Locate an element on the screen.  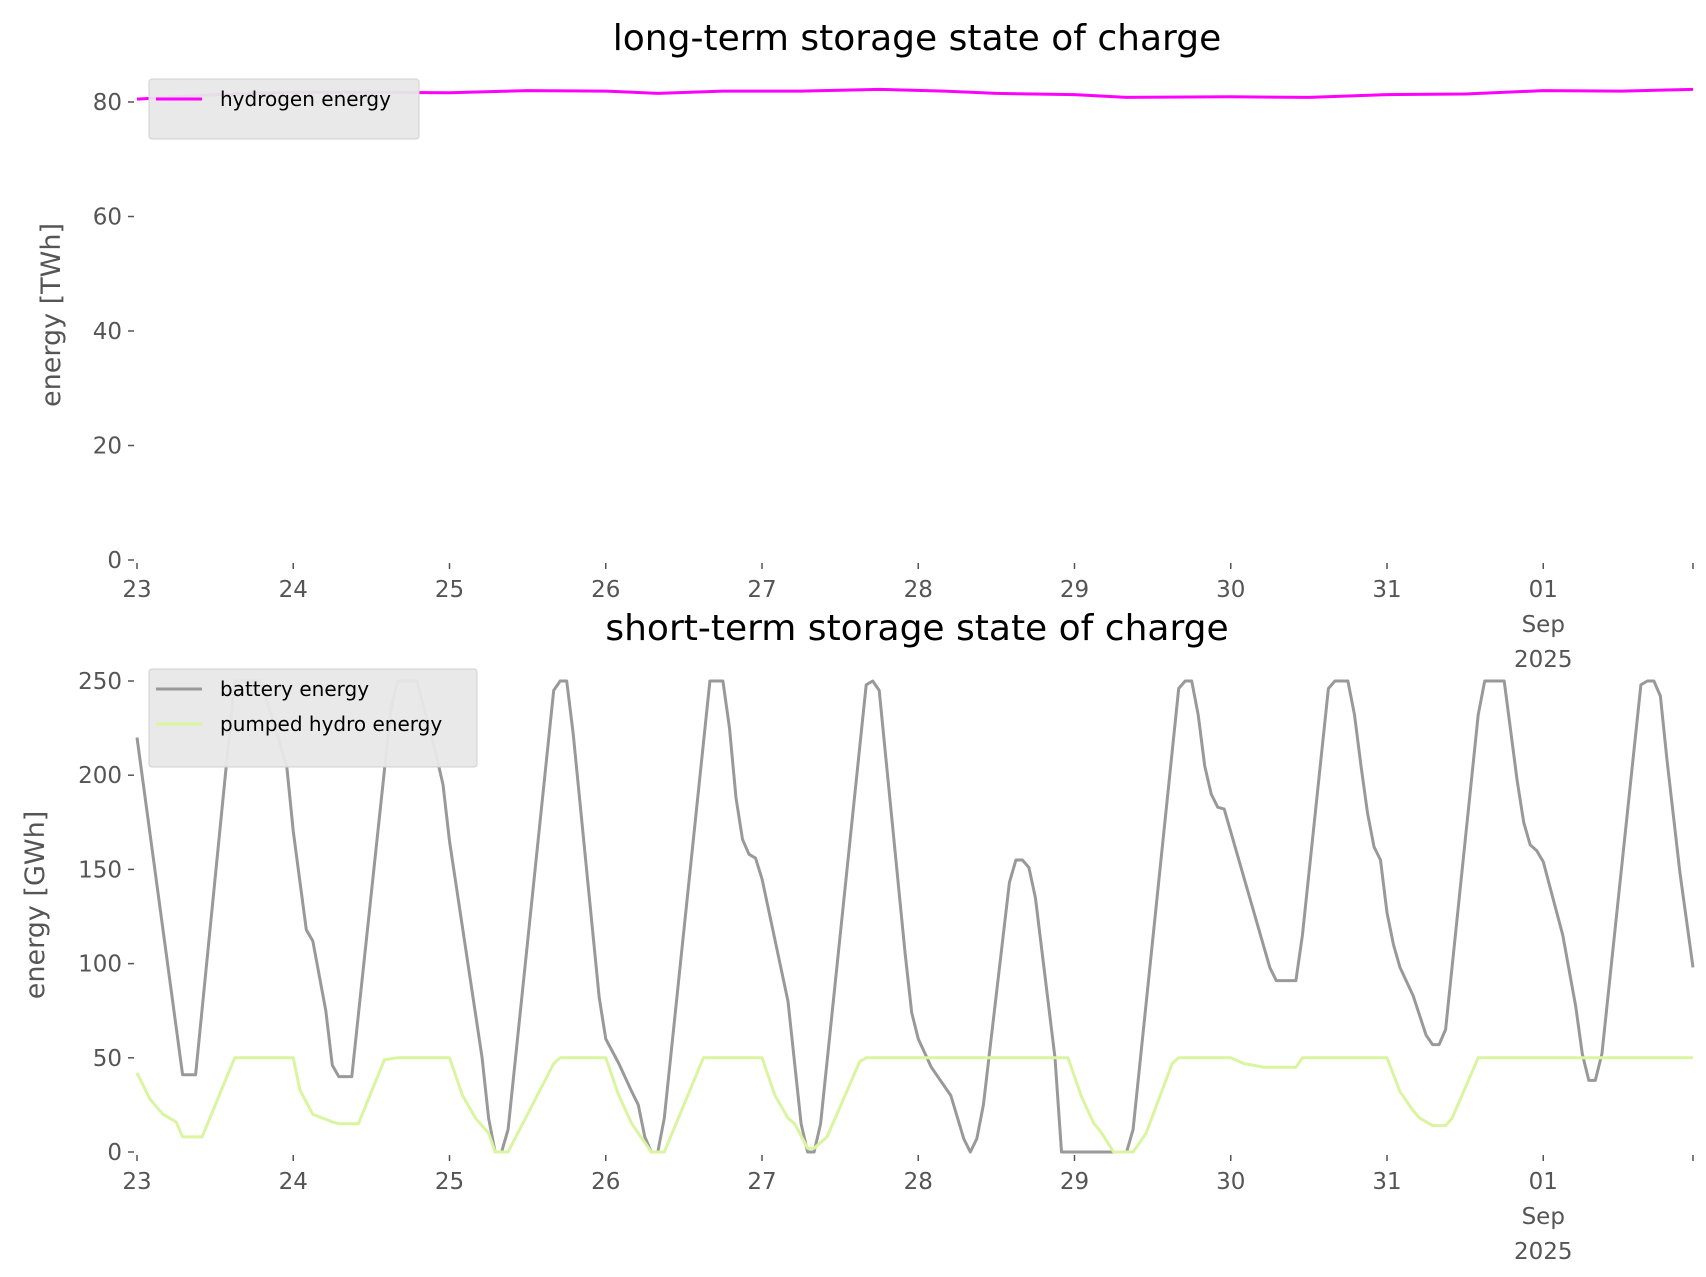
y-axis-label: energy [GWh] is located at coordinates (35, 905).